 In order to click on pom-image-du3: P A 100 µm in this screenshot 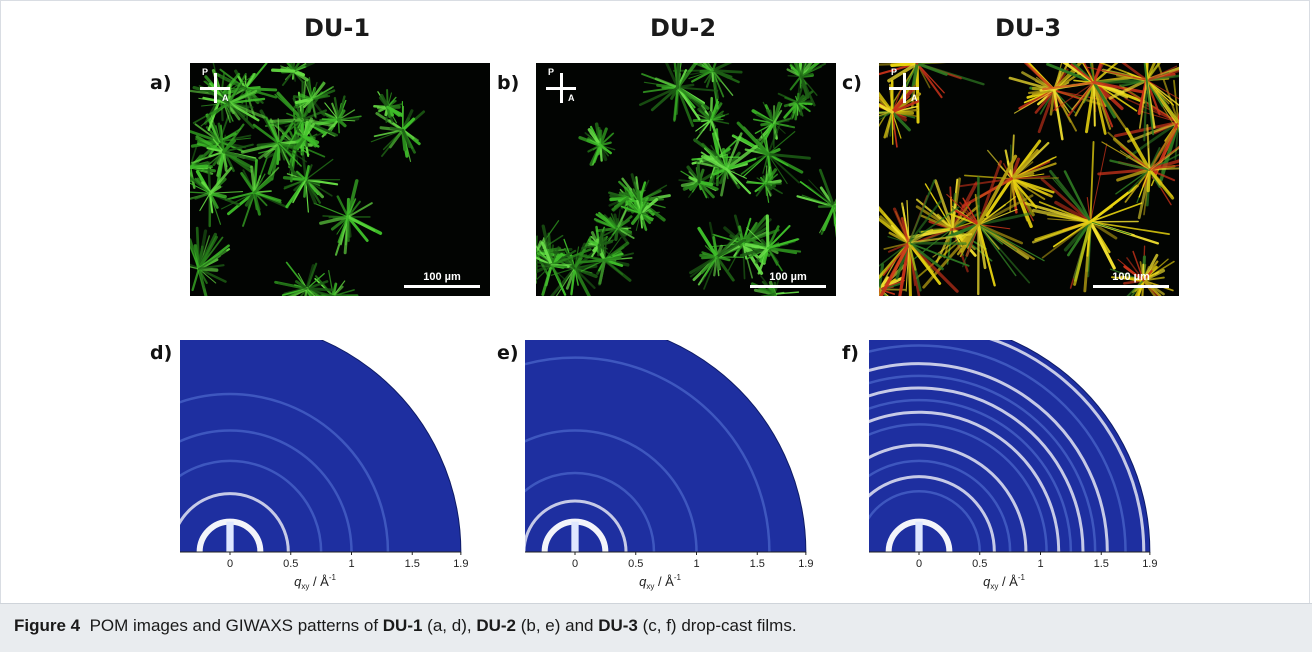, I will do `click(1029, 179)`.